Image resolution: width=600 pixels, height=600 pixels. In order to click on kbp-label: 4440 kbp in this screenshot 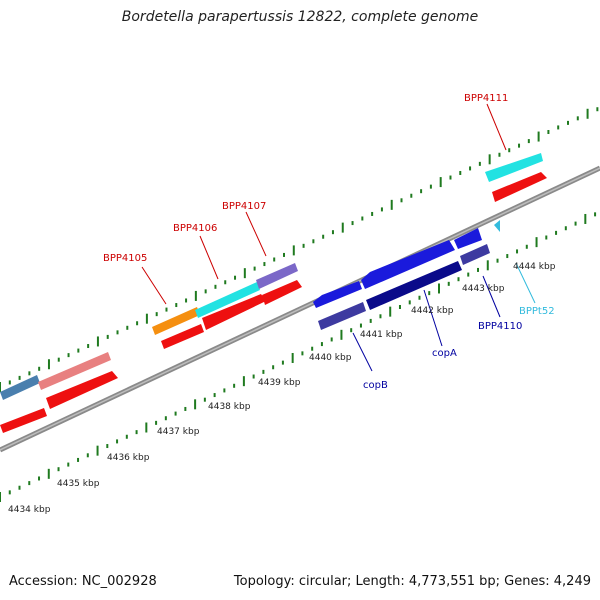, I will do `click(330, 358)`.